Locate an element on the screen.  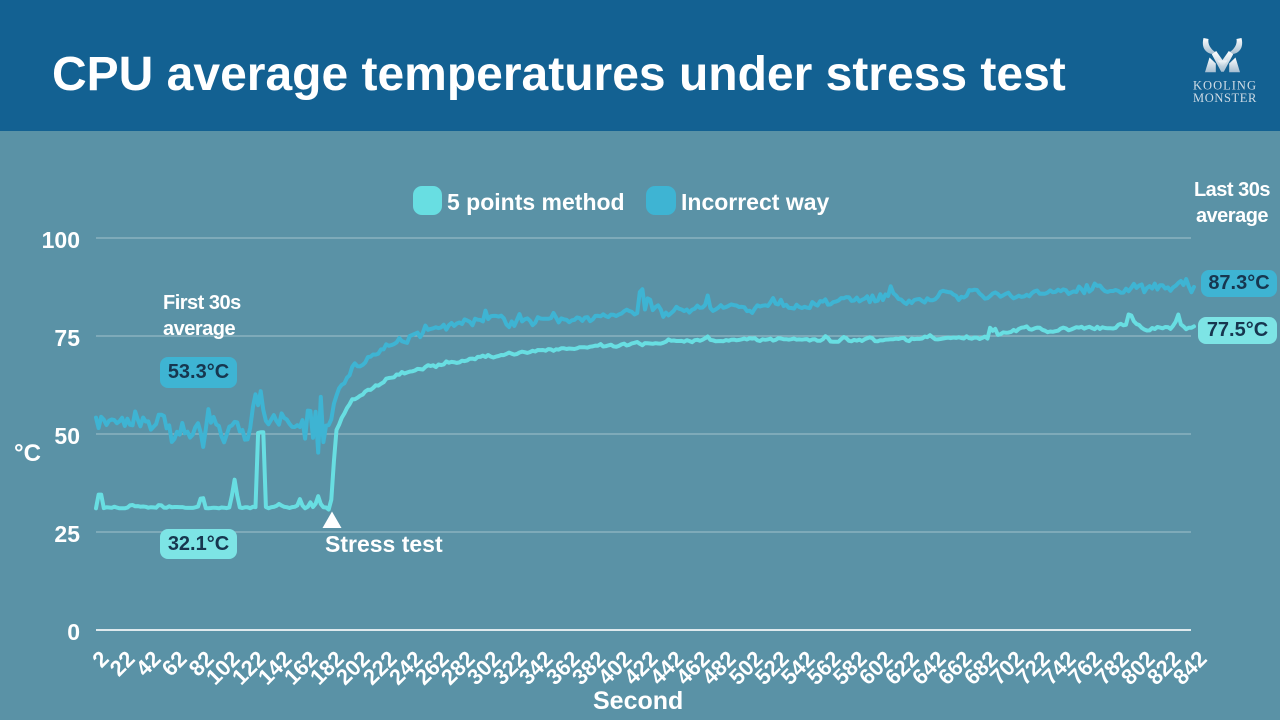
svg-text: MONSTER is located at coordinates (1225, 98).